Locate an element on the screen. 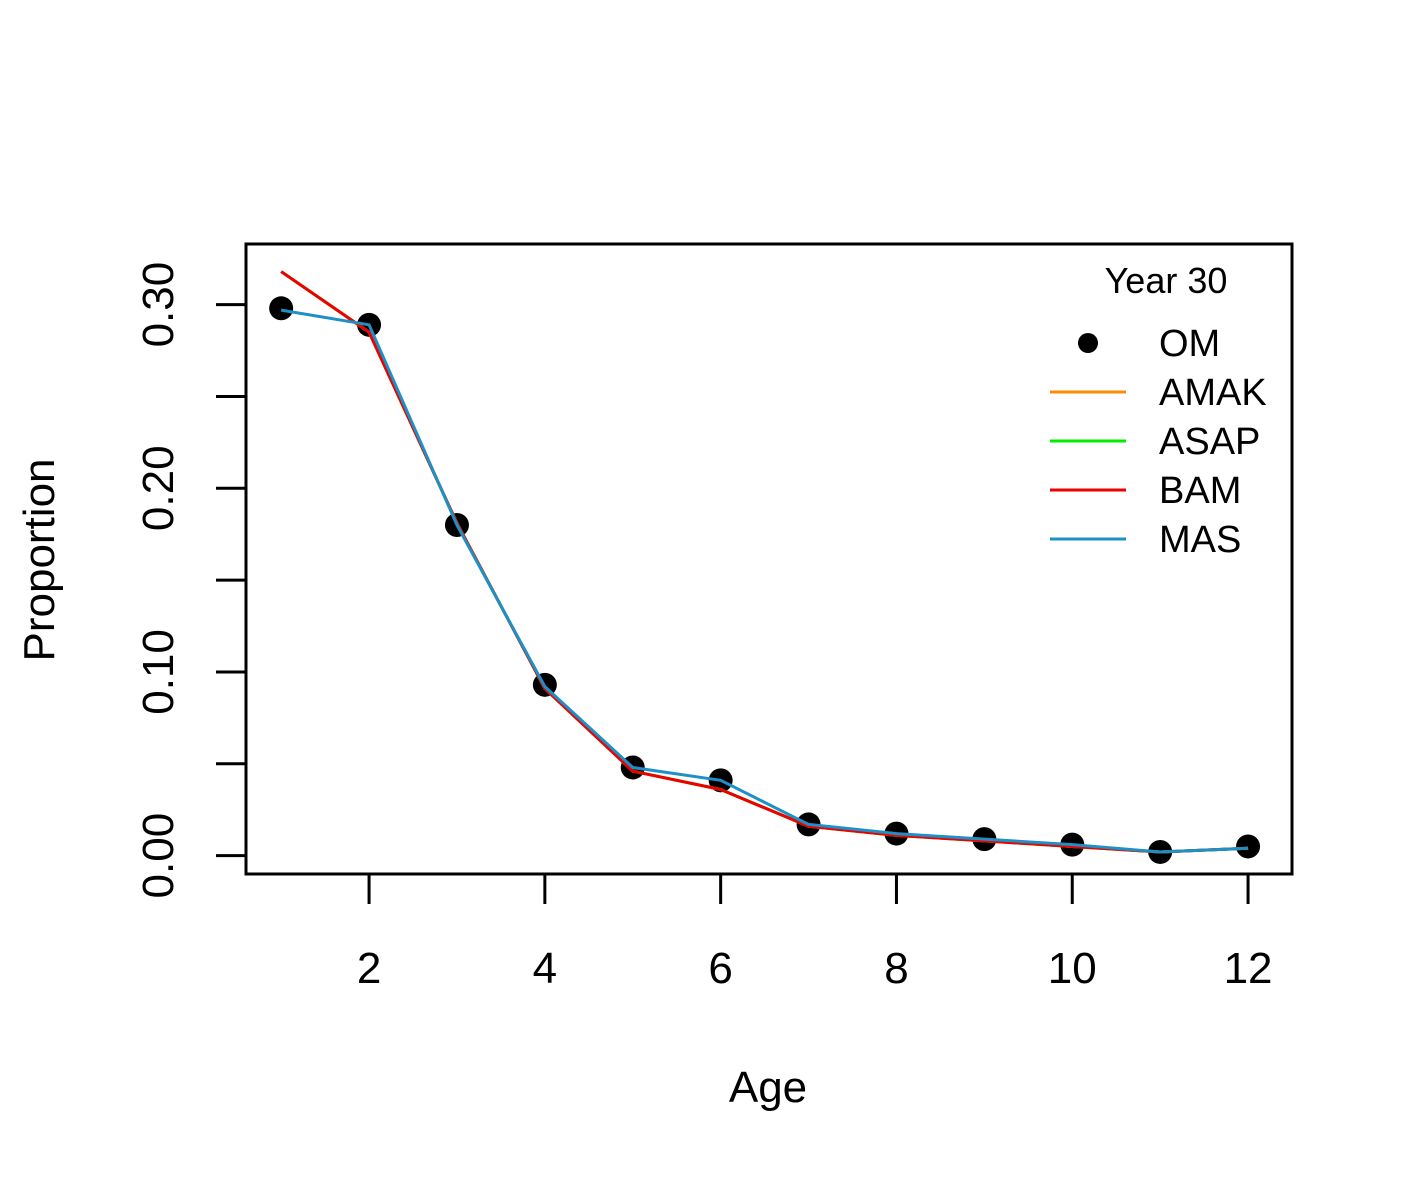 This screenshot has height=1181, width=1417. y-axis: 0.00 0.10 0.20 0.30 is located at coordinates (190, 580).